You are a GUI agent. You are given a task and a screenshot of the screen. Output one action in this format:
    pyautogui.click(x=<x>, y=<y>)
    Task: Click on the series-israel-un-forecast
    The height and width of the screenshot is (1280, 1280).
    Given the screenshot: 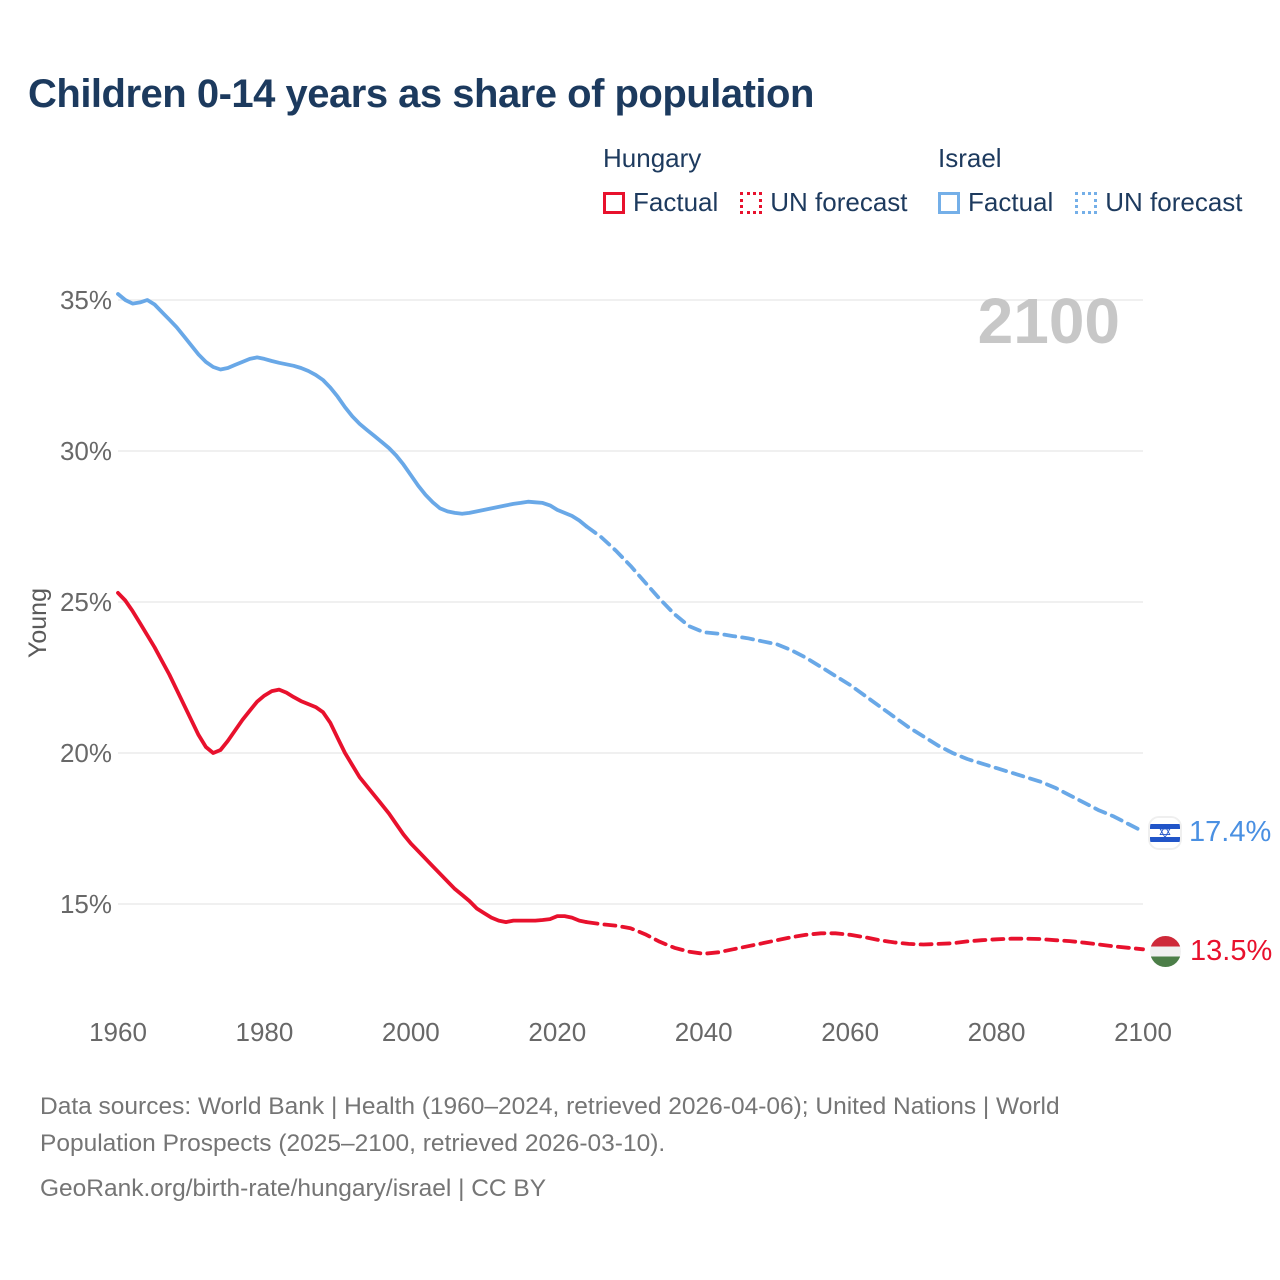 What is the action you would take?
    pyautogui.click(x=864, y=679)
    